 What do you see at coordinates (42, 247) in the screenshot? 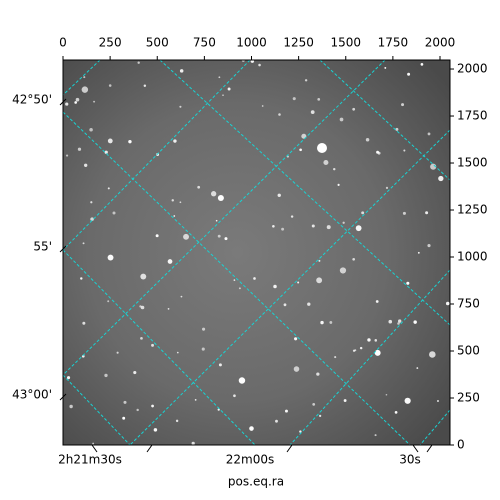
I see `dec-tick-label: 55'` at bounding box center [42, 247].